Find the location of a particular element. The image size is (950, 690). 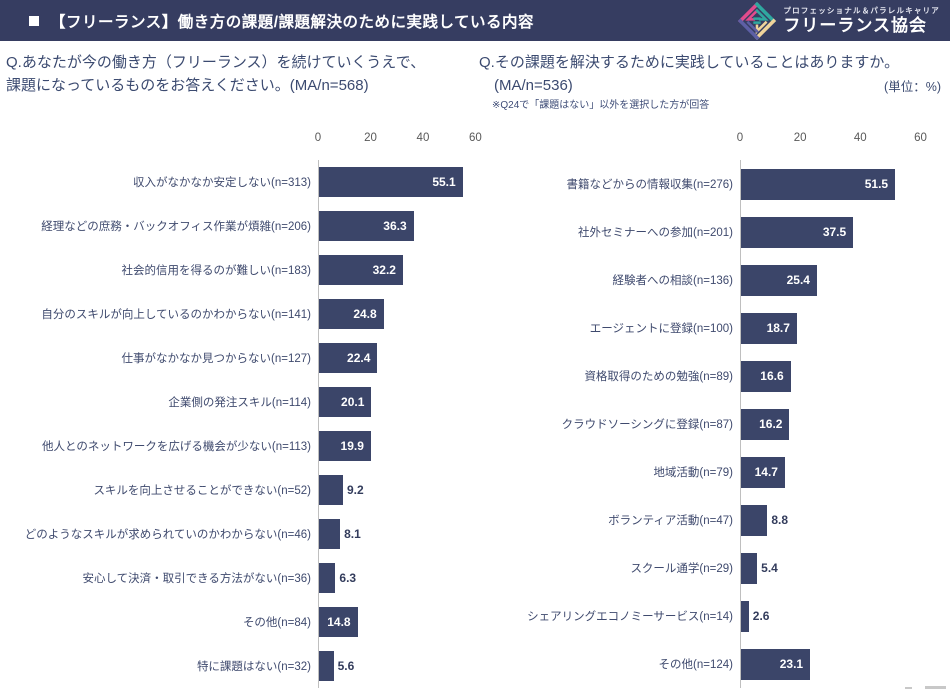

value-label: 14.8 is located at coordinates (339, 622).